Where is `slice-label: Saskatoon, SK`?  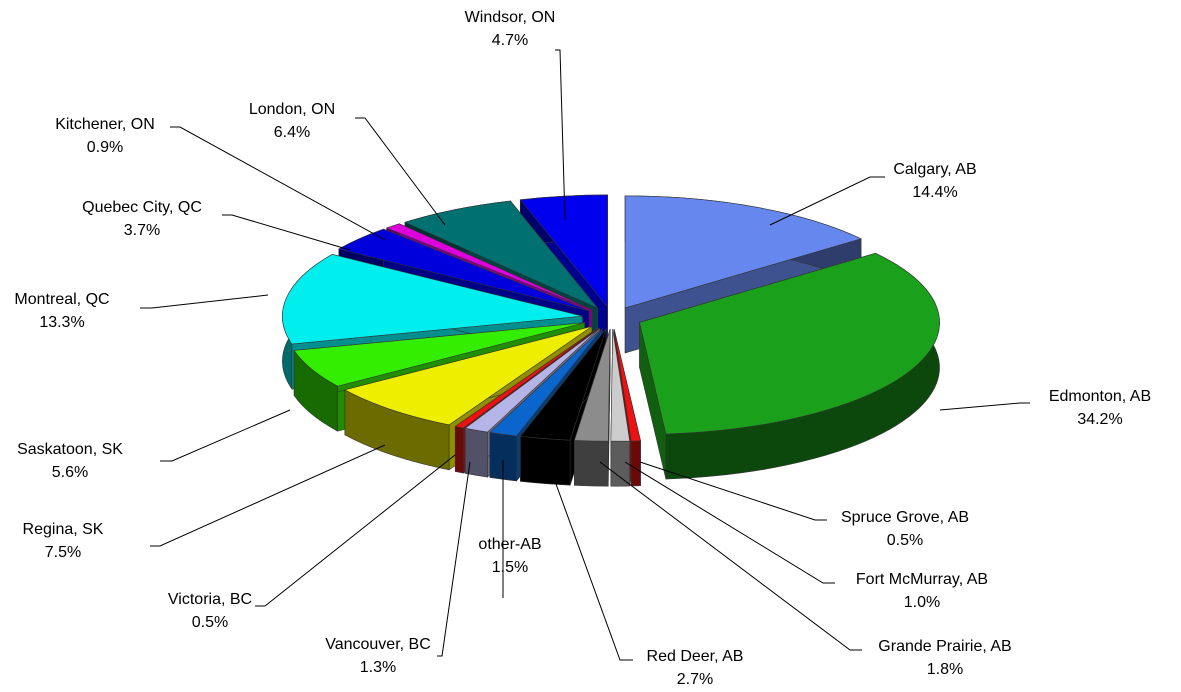 slice-label: Saskatoon, SK is located at coordinates (70, 449).